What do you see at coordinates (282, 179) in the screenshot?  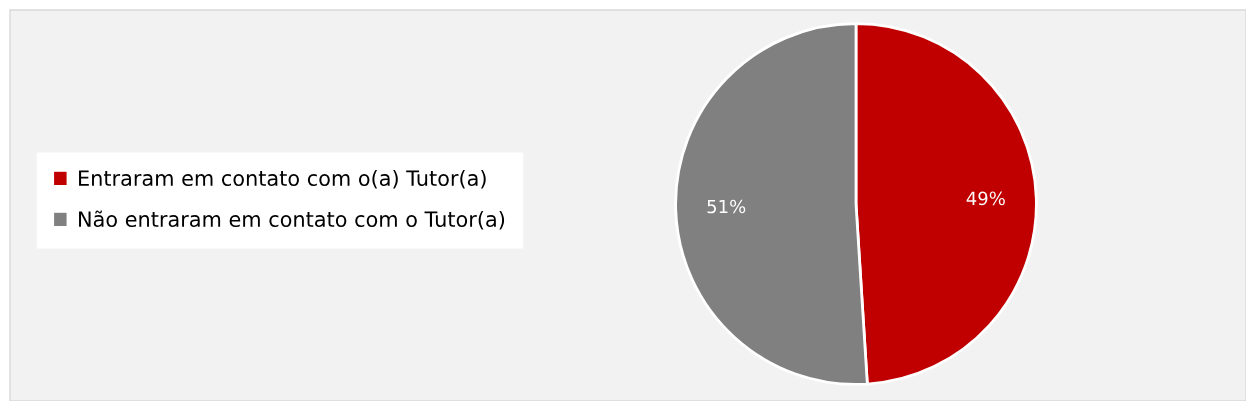 I see `legend-label: Entraram em contato com o(a) Tutor(a)` at bounding box center [282, 179].